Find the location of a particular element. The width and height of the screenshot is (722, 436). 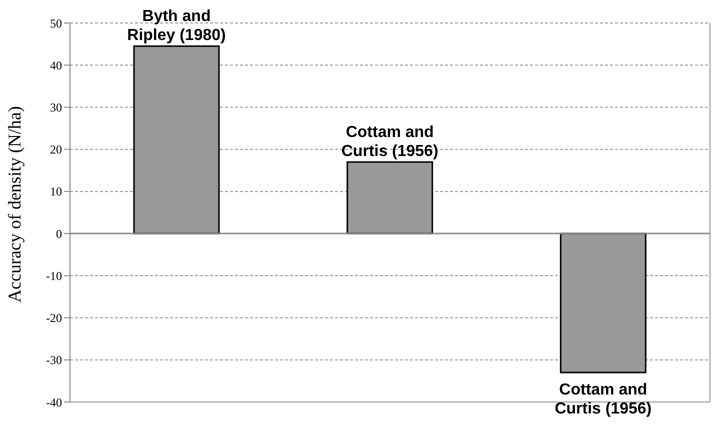

y-tick-label: -40 is located at coordinates (54, 402).